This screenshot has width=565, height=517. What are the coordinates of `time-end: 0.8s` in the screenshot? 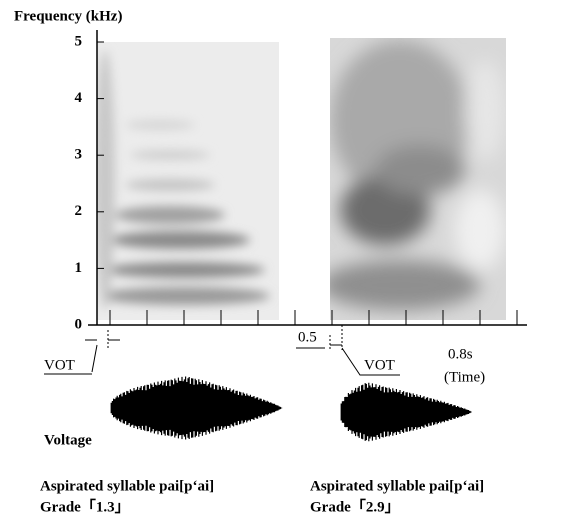 It's located at (460, 354).